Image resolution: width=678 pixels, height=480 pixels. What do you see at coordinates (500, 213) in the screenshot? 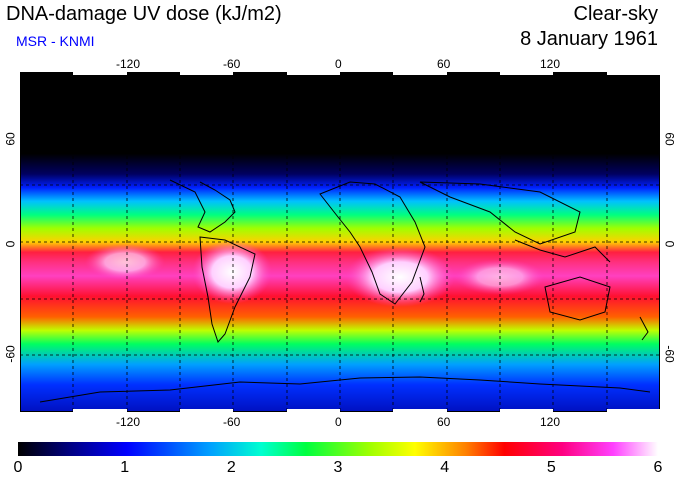
I see `coast-asia` at bounding box center [500, 213].